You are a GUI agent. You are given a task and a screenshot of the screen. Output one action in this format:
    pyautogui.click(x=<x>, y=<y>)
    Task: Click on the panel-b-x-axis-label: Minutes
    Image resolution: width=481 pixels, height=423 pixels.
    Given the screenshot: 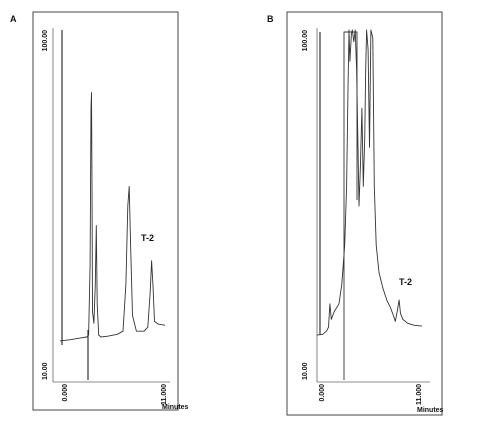 What is the action you would take?
    pyautogui.click(x=430, y=410)
    